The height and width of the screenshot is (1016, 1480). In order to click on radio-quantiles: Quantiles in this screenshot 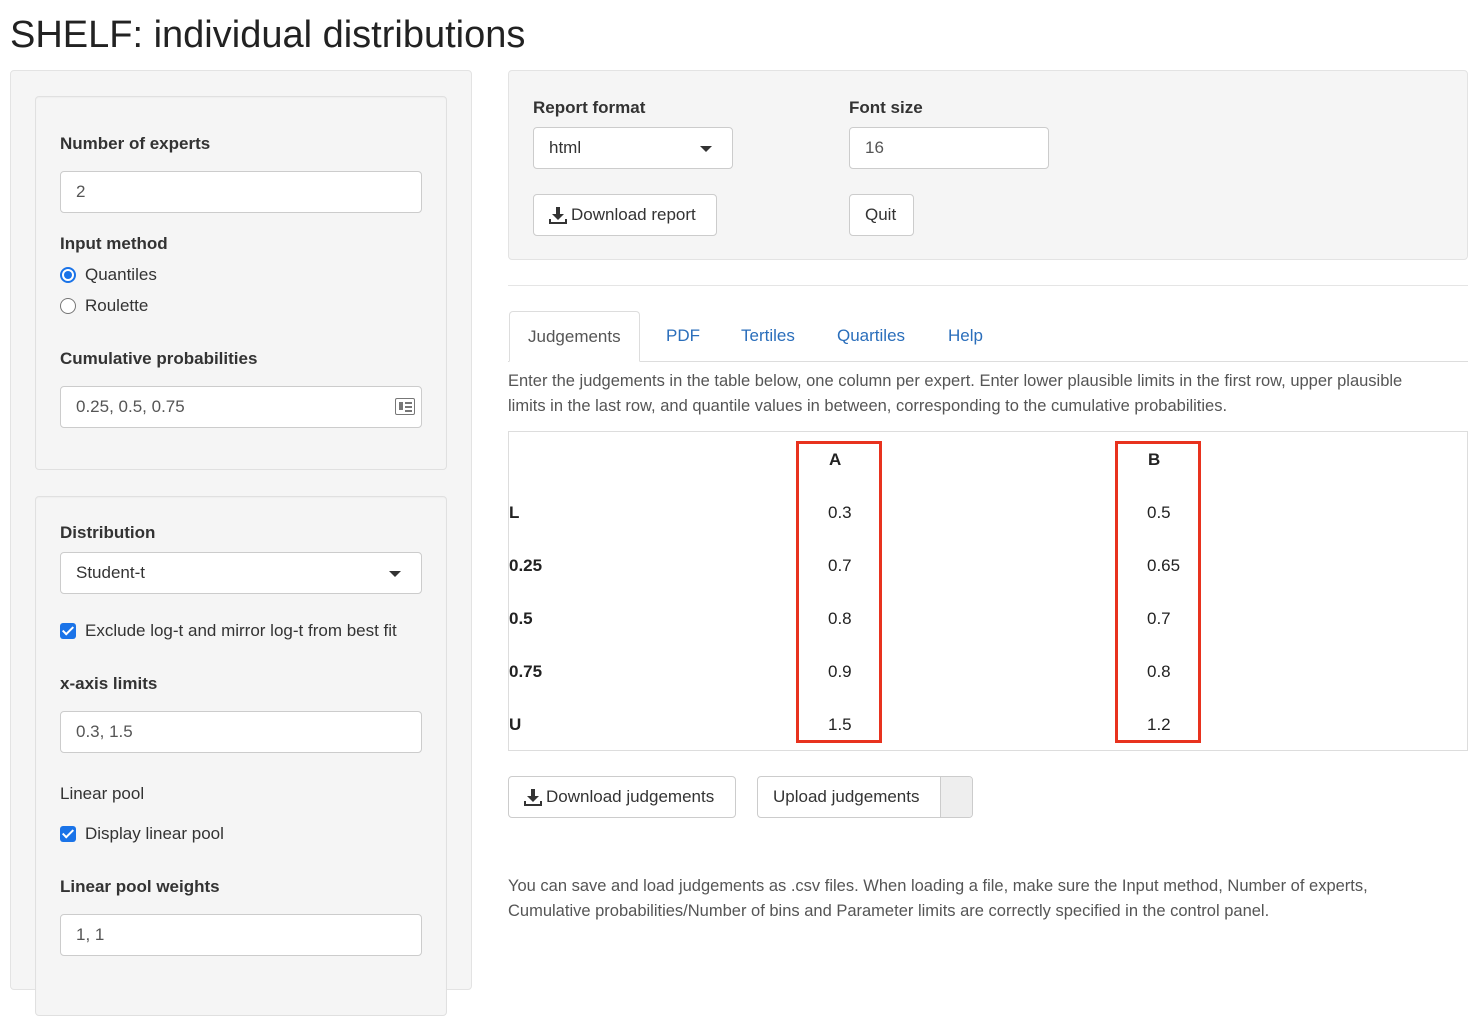, I will do `click(108, 275)`.